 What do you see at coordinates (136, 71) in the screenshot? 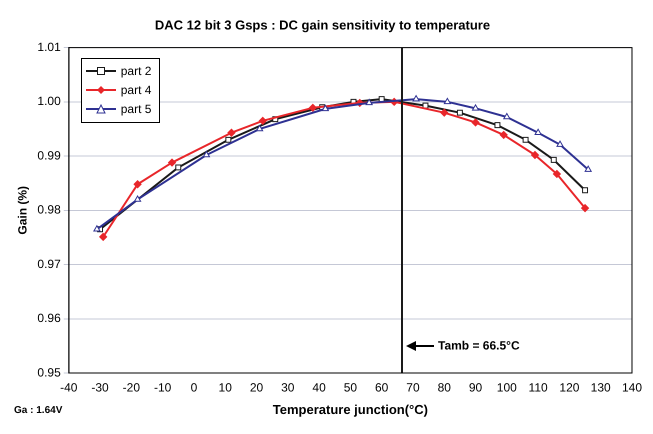
I see `legend-label: part 2` at bounding box center [136, 71].